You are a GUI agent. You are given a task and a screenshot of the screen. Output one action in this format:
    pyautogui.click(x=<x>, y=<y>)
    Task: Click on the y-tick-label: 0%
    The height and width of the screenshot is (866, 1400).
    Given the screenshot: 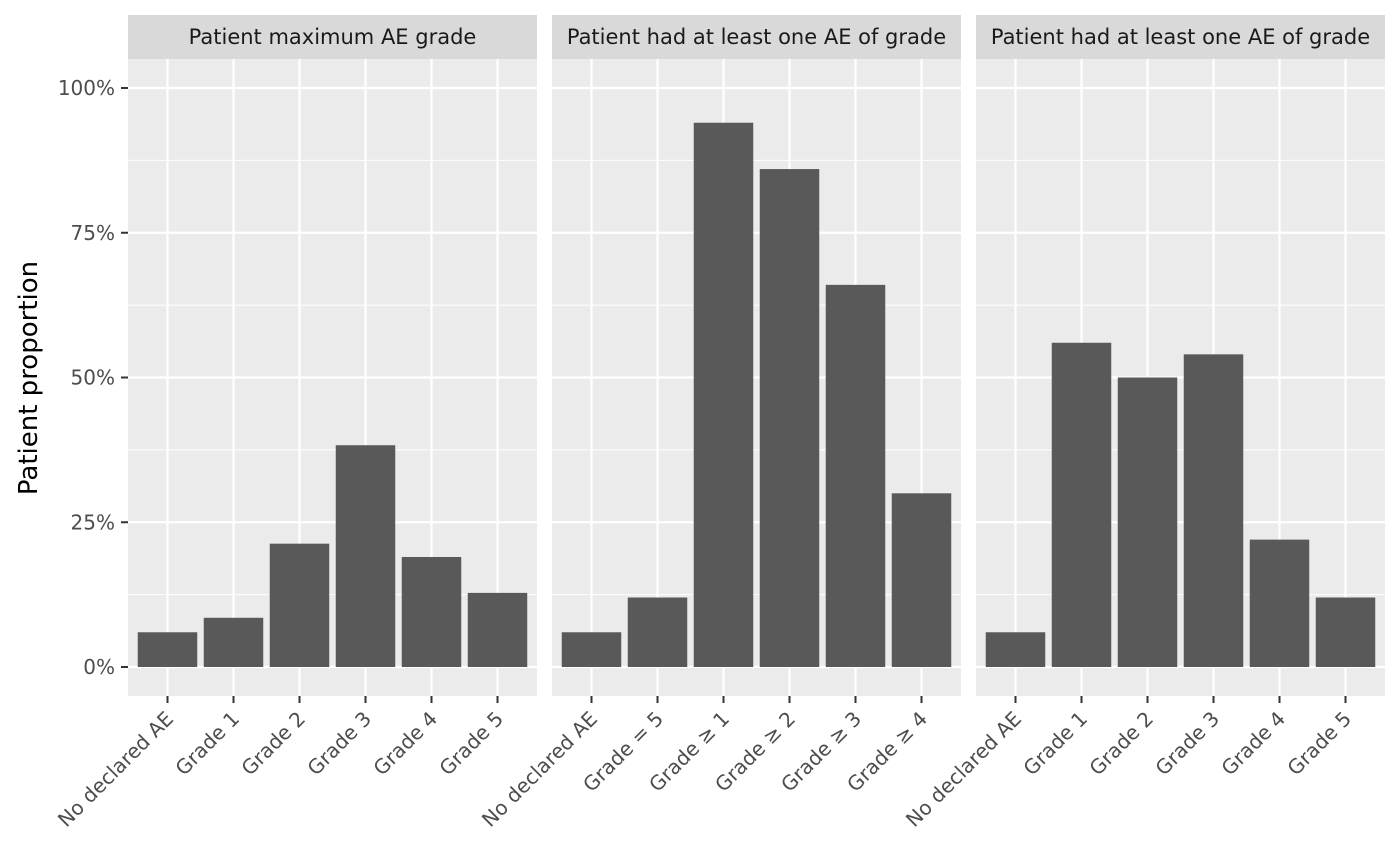 What is the action you would take?
    pyautogui.click(x=99, y=667)
    